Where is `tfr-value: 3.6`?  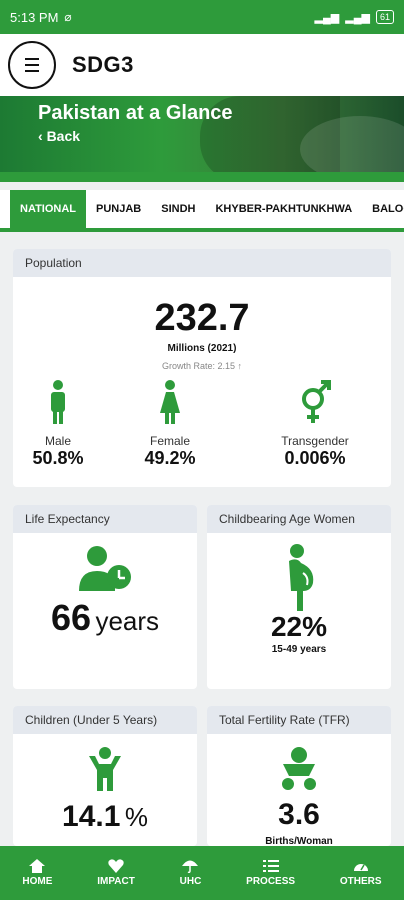 tfr-value: 3.6 is located at coordinates (299, 814).